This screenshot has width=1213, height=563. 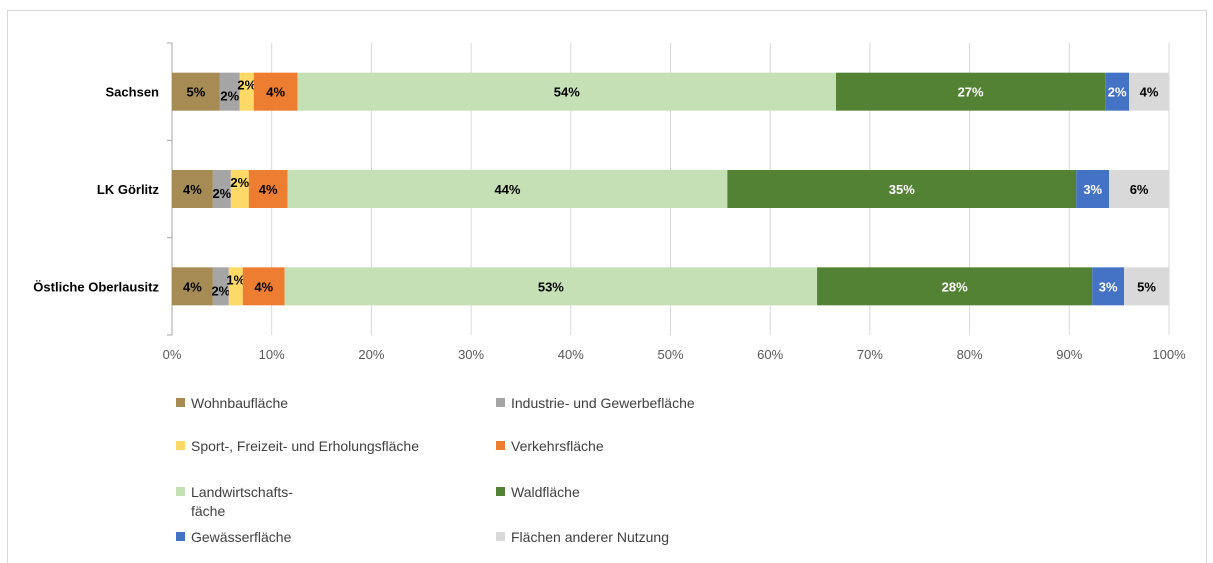 What do you see at coordinates (1169, 354) in the screenshot?
I see `x-tick-label: 100%` at bounding box center [1169, 354].